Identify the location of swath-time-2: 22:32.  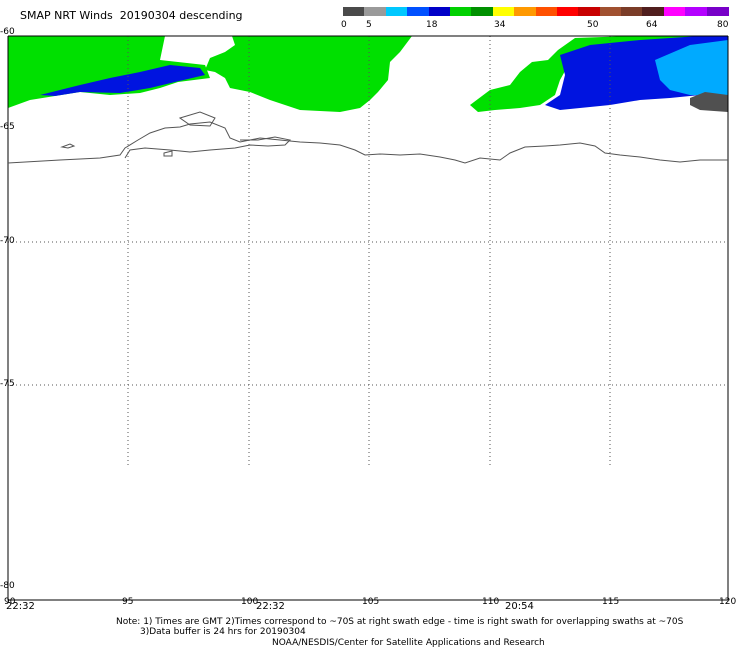
(270, 606).